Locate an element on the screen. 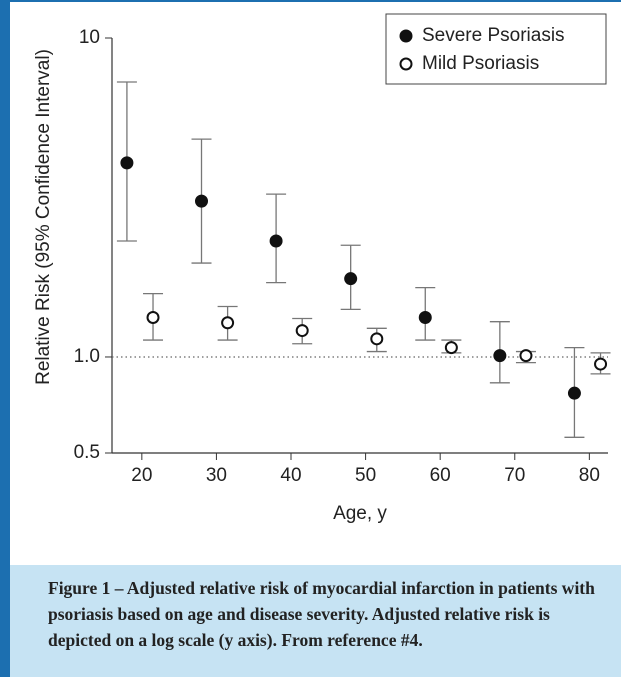 The height and width of the screenshot is (677, 621). legend-label: Mild Psoriasis is located at coordinates (480, 63).